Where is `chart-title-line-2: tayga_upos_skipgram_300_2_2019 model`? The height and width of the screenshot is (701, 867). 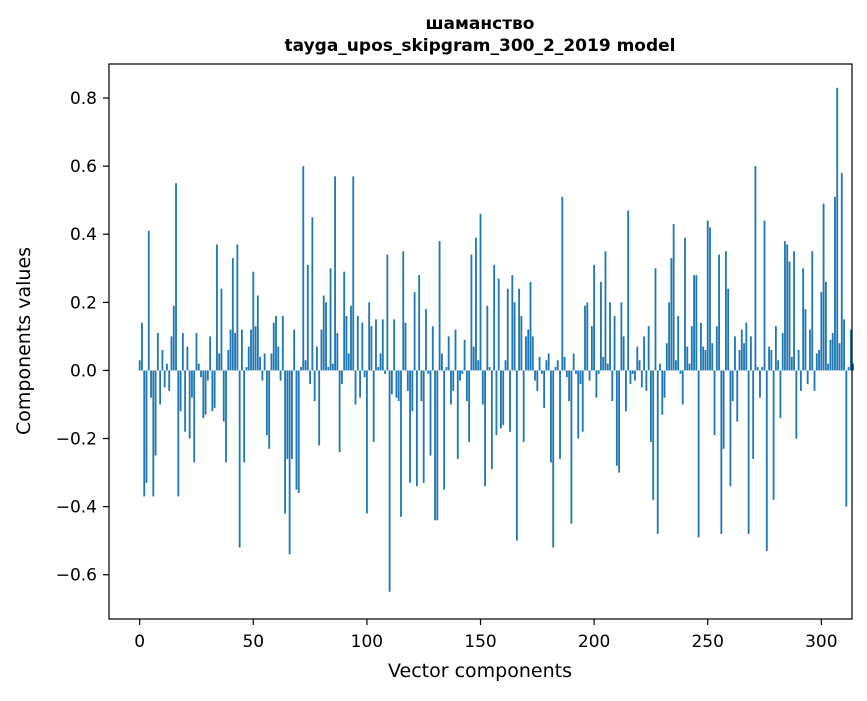
chart-title-line-2: tayga_upos_skipgram_300_2_2019 model is located at coordinates (480, 46).